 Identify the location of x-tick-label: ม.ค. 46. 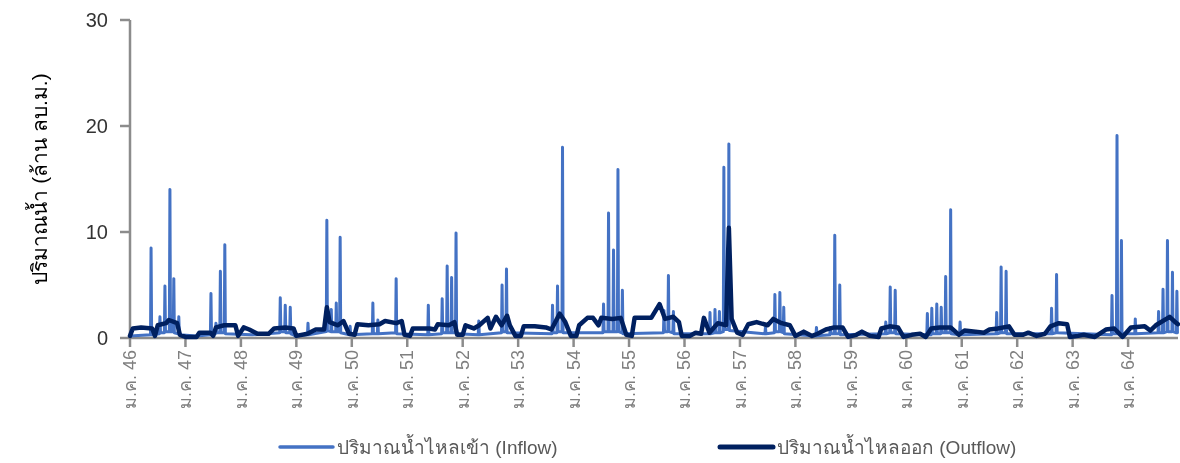
(130, 380).